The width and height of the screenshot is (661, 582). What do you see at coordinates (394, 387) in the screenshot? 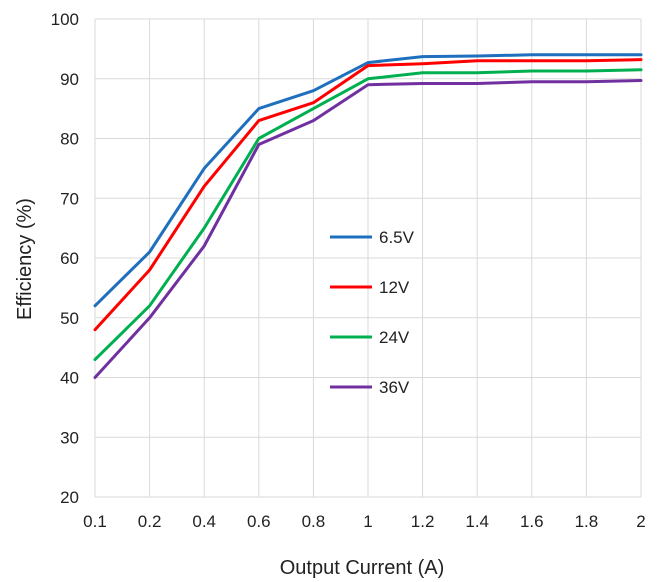
I see `legend-label: 36V` at bounding box center [394, 387].